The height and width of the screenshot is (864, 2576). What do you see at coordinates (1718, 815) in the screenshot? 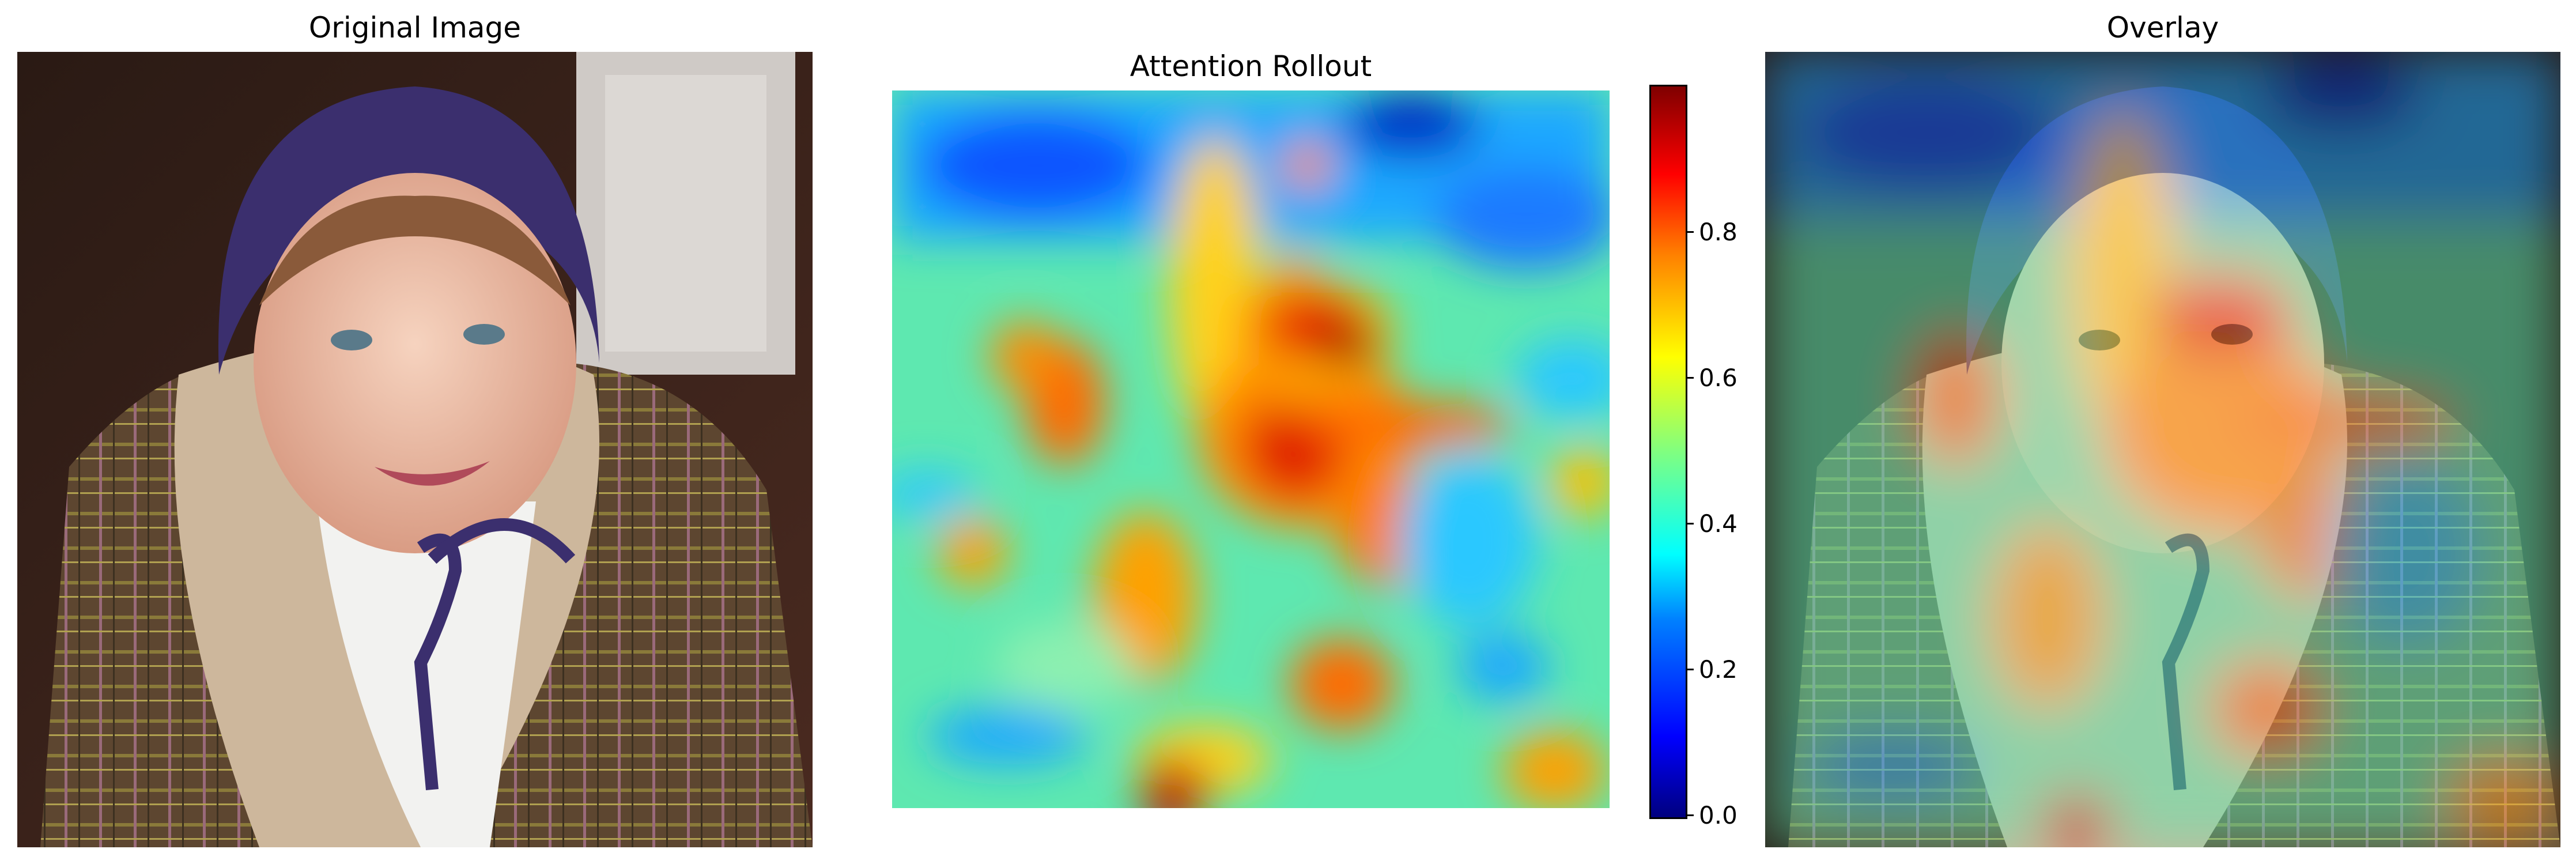
I see `colorbar-tick-label: 0.0` at bounding box center [1718, 815].